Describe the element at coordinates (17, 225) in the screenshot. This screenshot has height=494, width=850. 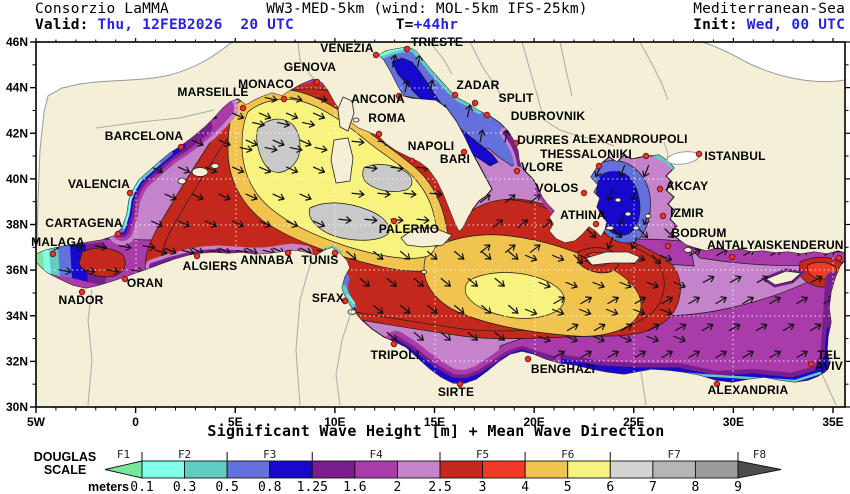
I see `lat-label: 38N` at that location.